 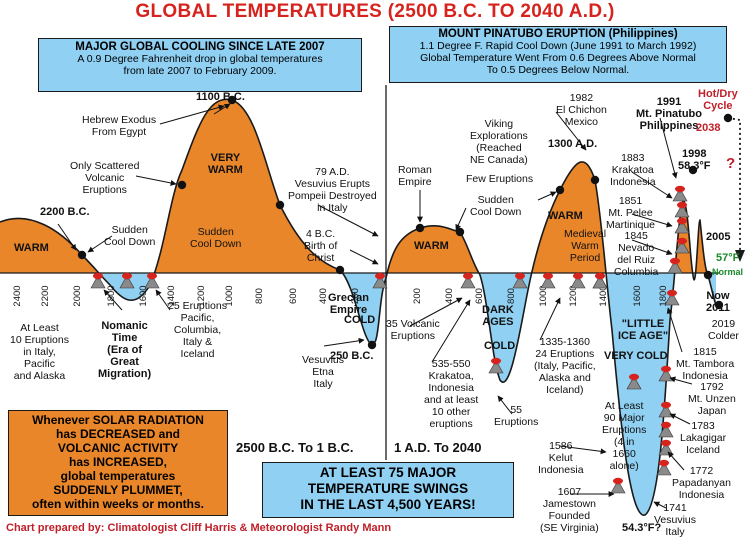 What do you see at coordinates (171, 295) in the screenshot?
I see `x-tick-bc-5: 1400` at bounding box center [171, 295].